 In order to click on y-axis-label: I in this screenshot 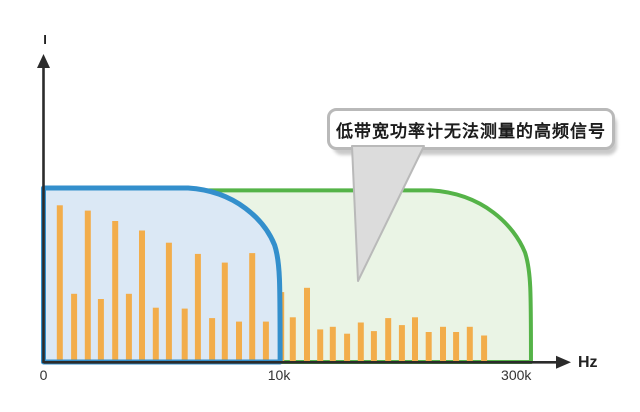, I will do `click(45, 39)`.